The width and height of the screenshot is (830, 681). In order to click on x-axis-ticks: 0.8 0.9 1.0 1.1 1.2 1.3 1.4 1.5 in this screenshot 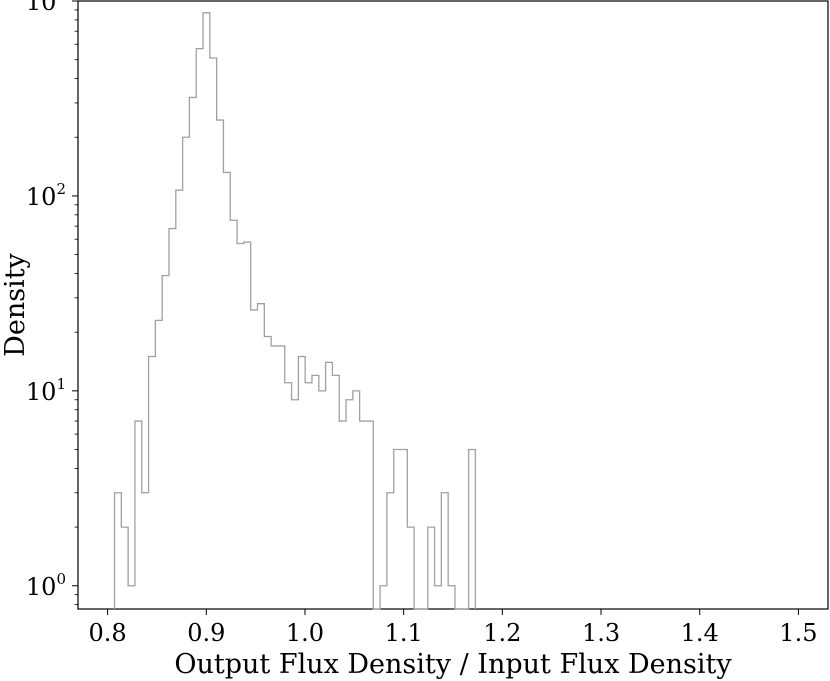, I will do `click(453, 628)`.